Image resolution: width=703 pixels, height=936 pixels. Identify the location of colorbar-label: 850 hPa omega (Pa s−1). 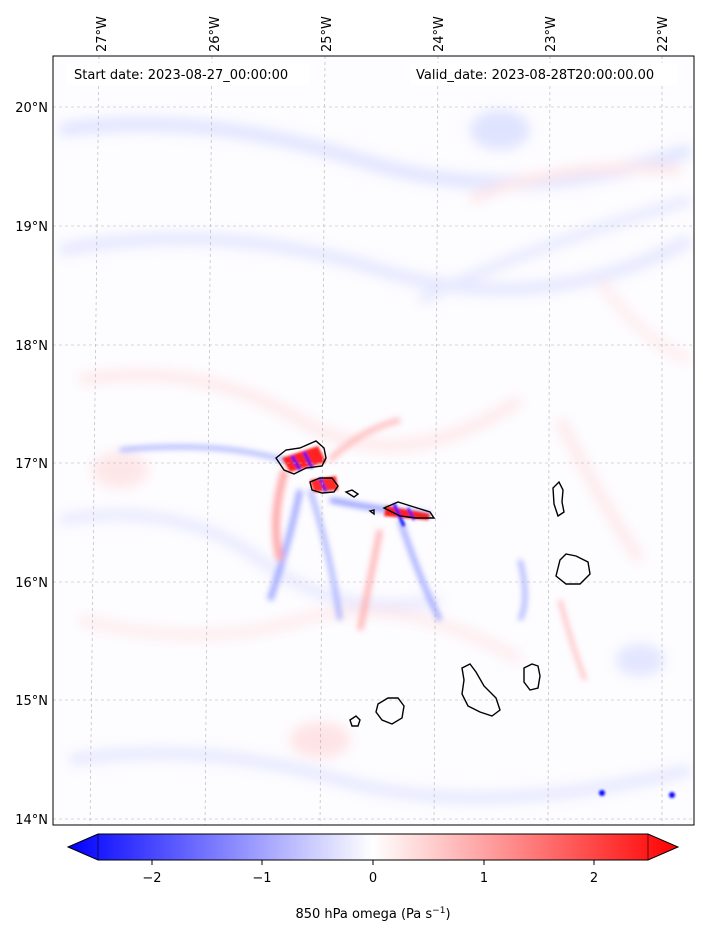
(372, 914).